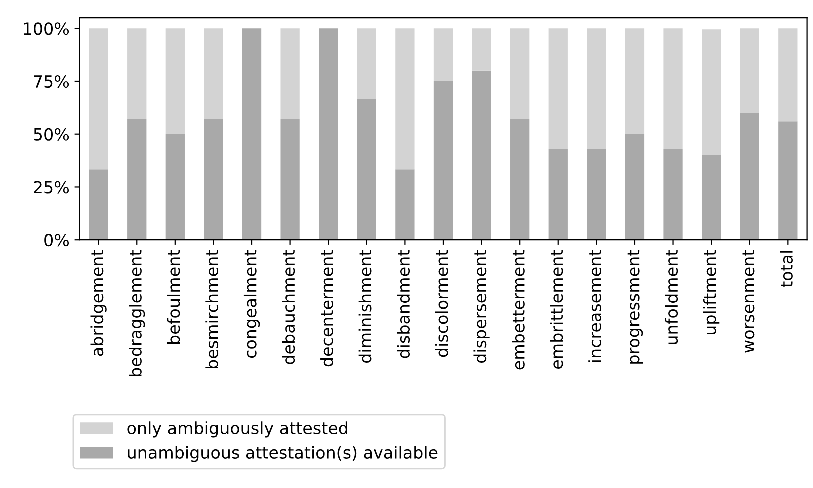 This screenshot has width=813, height=488. I want to click on y-tick-label: 0%, so click(57, 240).